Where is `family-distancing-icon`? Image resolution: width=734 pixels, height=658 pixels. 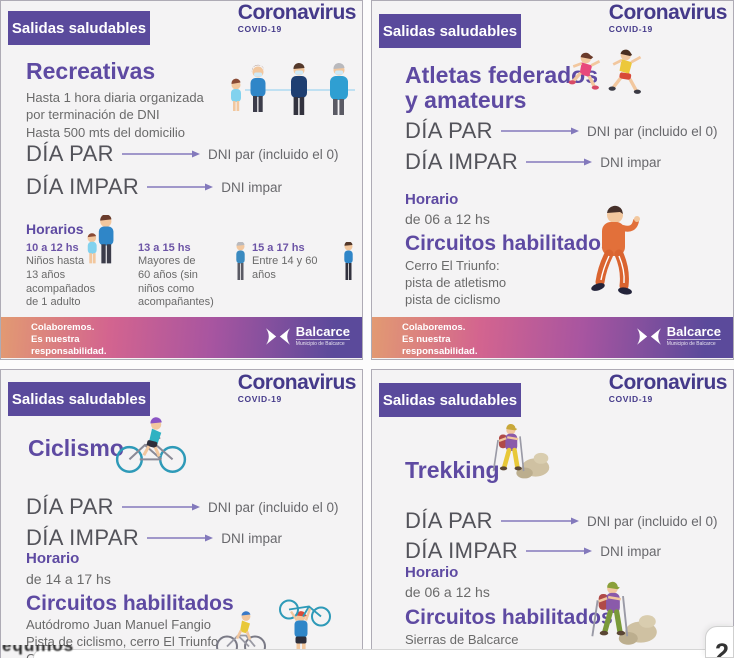 family-distancing-icon is located at coordinates (293, 88).